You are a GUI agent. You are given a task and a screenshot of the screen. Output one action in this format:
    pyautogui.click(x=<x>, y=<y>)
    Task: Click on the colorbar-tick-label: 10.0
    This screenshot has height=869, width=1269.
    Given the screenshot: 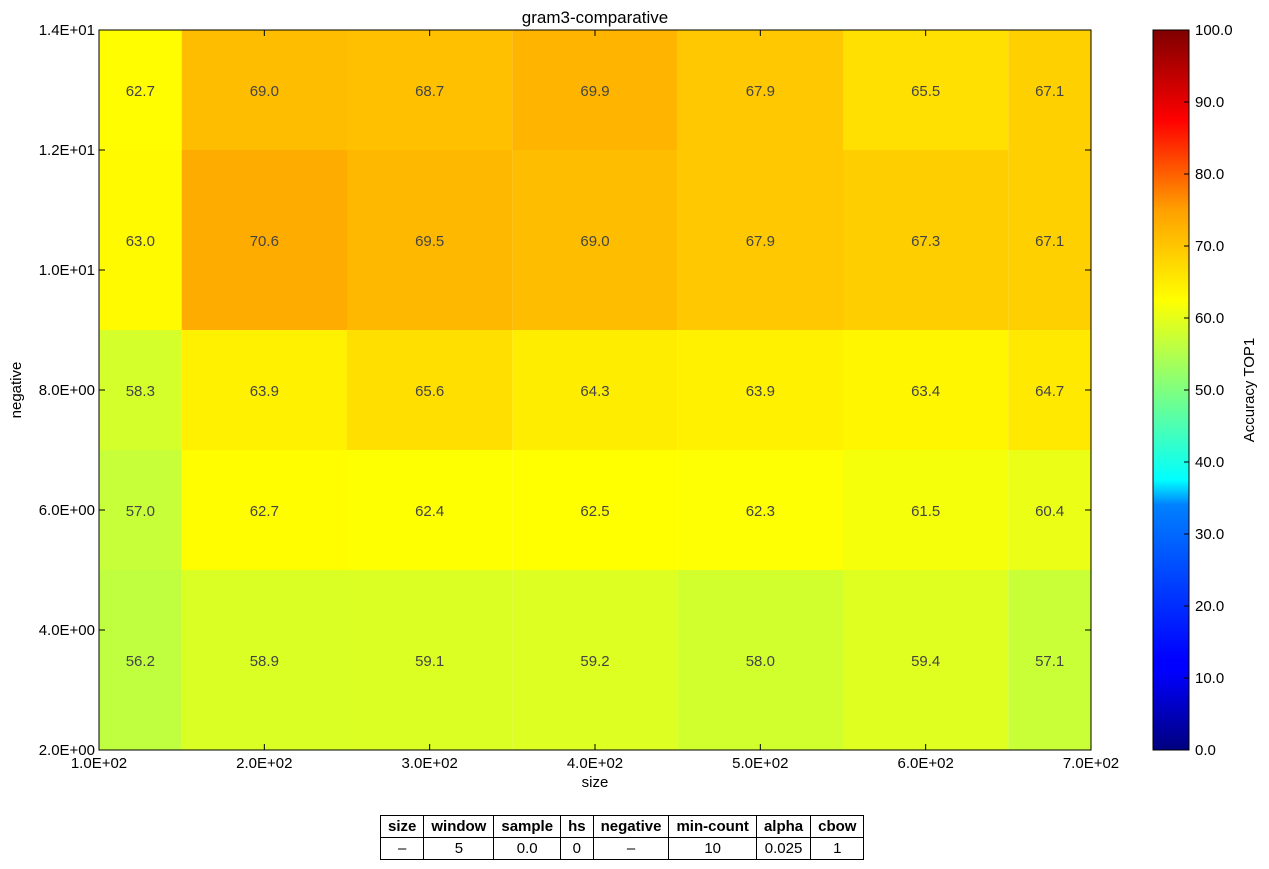 What is the action you would take?
    pyautogui.click(x=1209, y=678)
    